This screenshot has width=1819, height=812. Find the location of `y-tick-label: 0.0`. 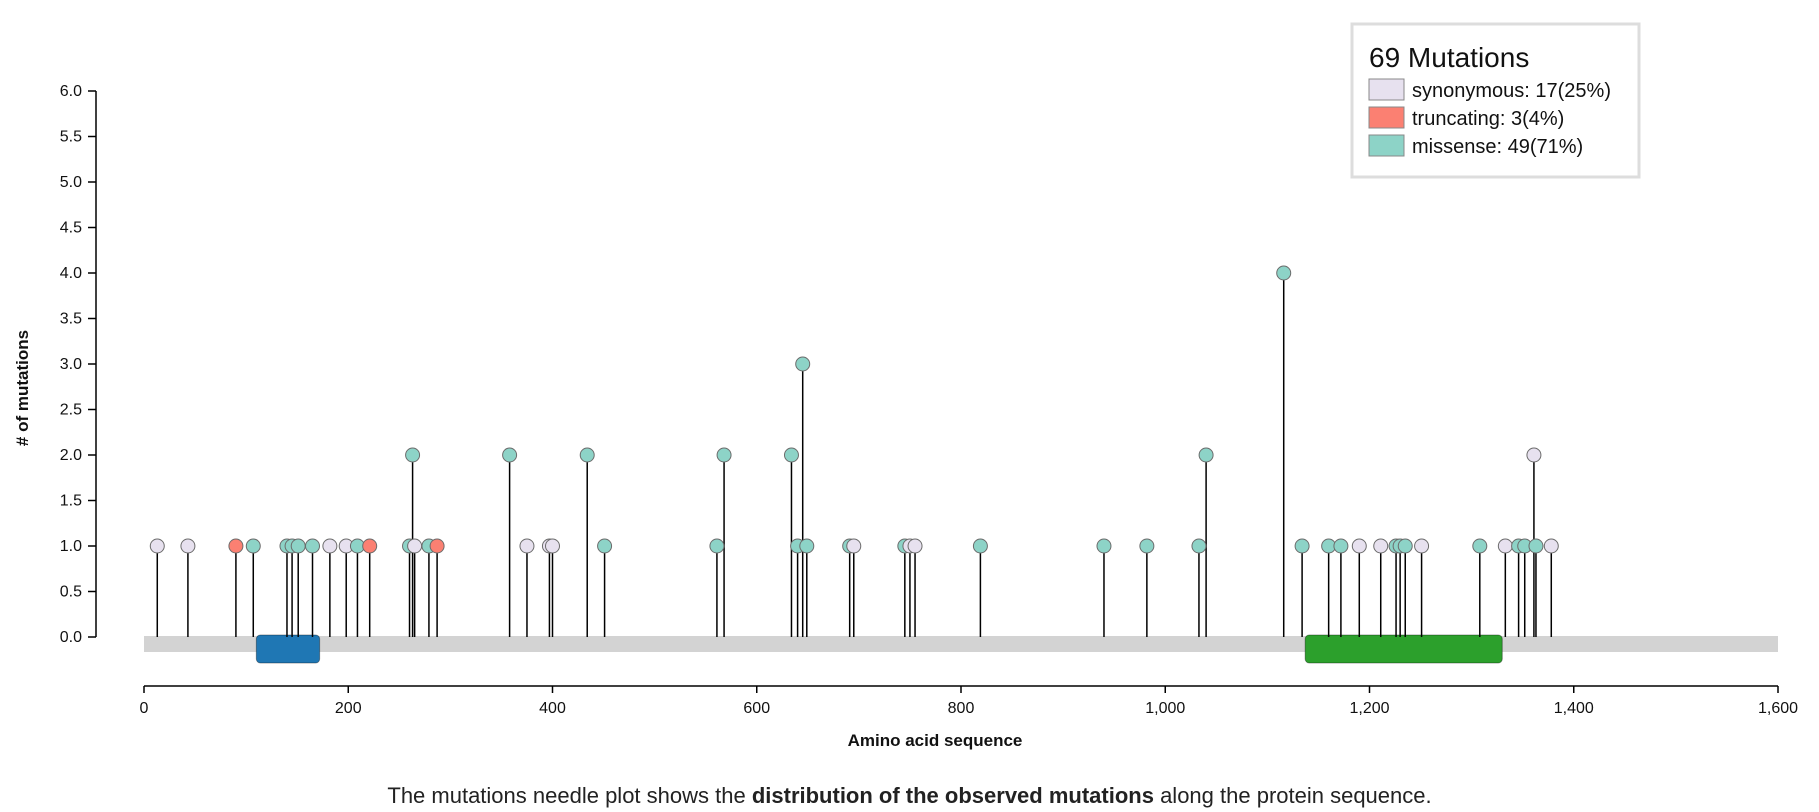

y-tick-label: 0.0 is located at coordinates (71, 637).